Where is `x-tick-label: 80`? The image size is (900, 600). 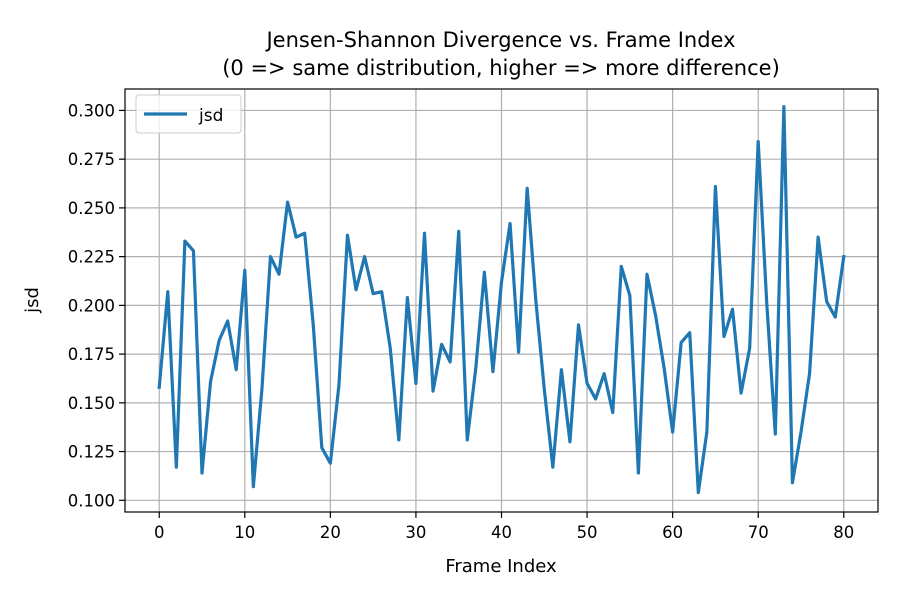 x-tick-label: 80 is located at coordinates (843, 532).